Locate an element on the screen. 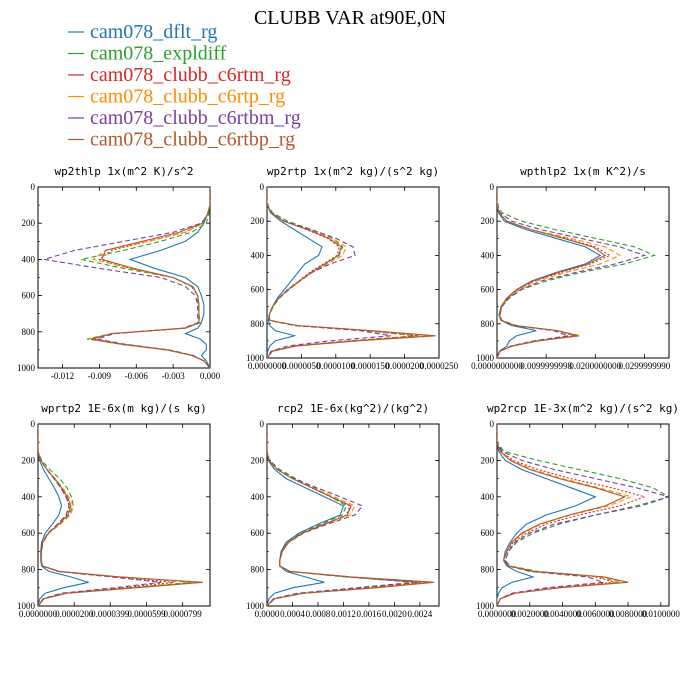 The width and height of the screenshot is (700, 700). x-tick-label: 0.0008 is located at coordinates (318, 614).